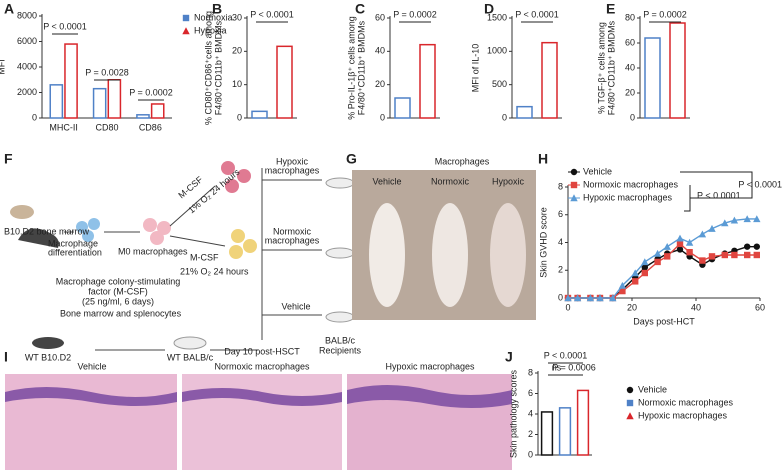  I want to click on x-tick-label: MHC-II, so click(63, 127).